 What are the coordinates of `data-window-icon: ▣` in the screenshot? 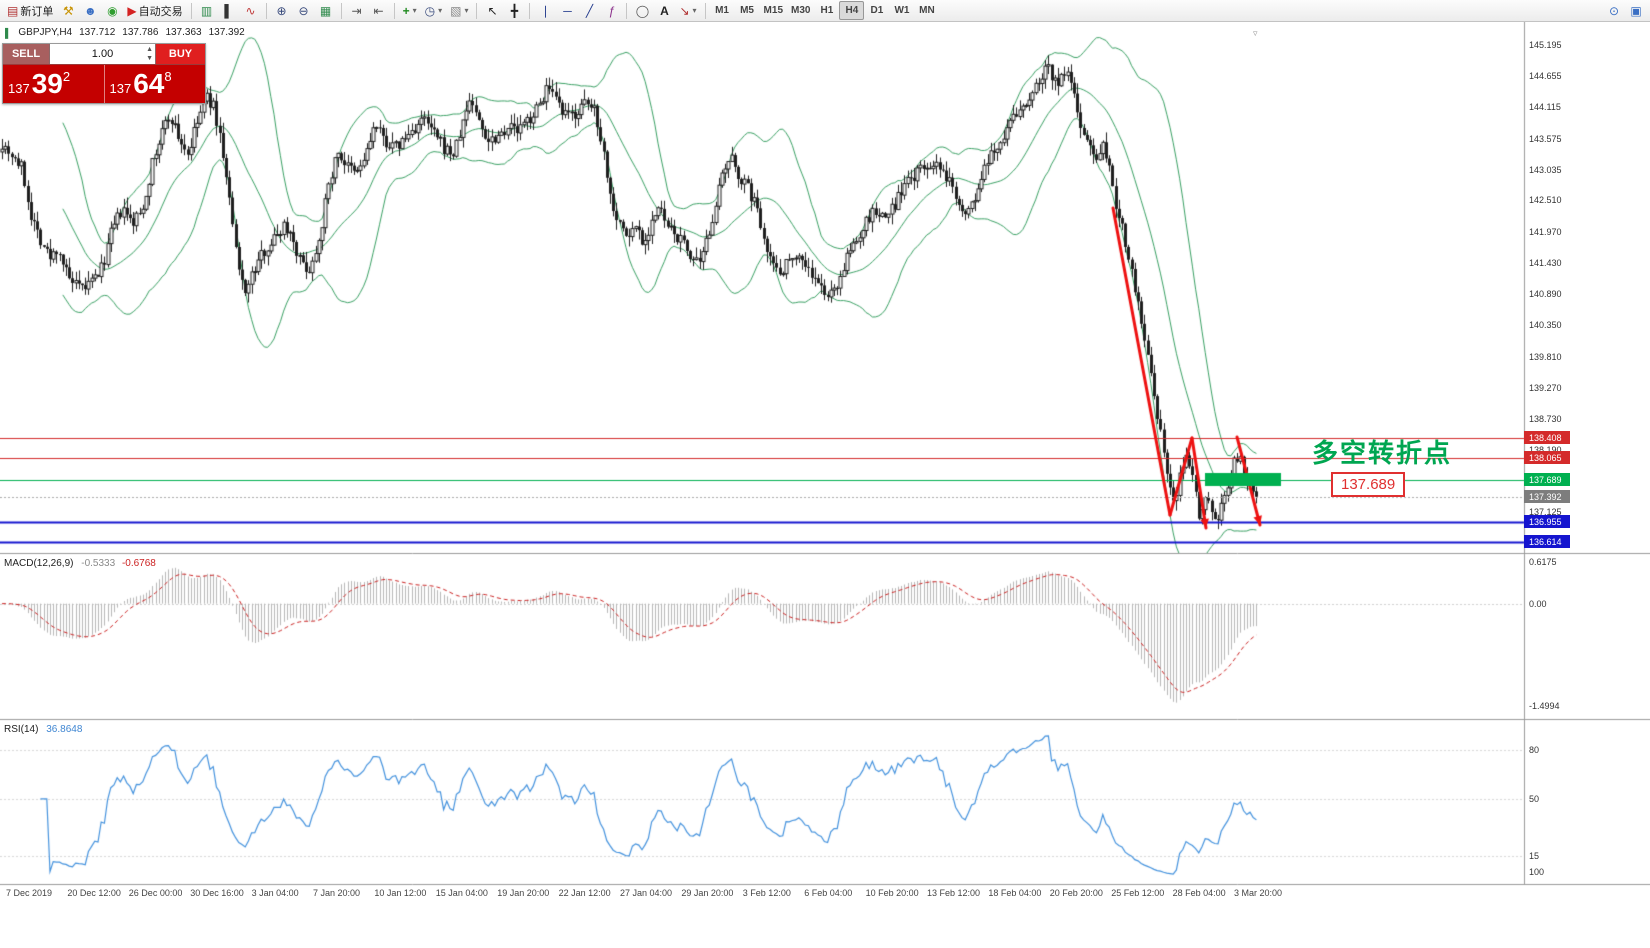 It's located at (1636, 10).